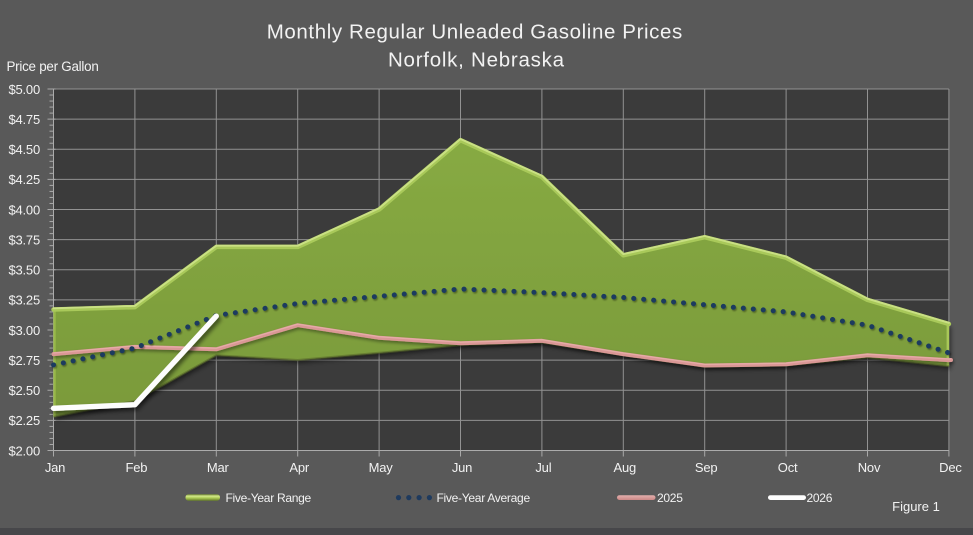  I want to click on svg-text: Sep, so click(706, 467).